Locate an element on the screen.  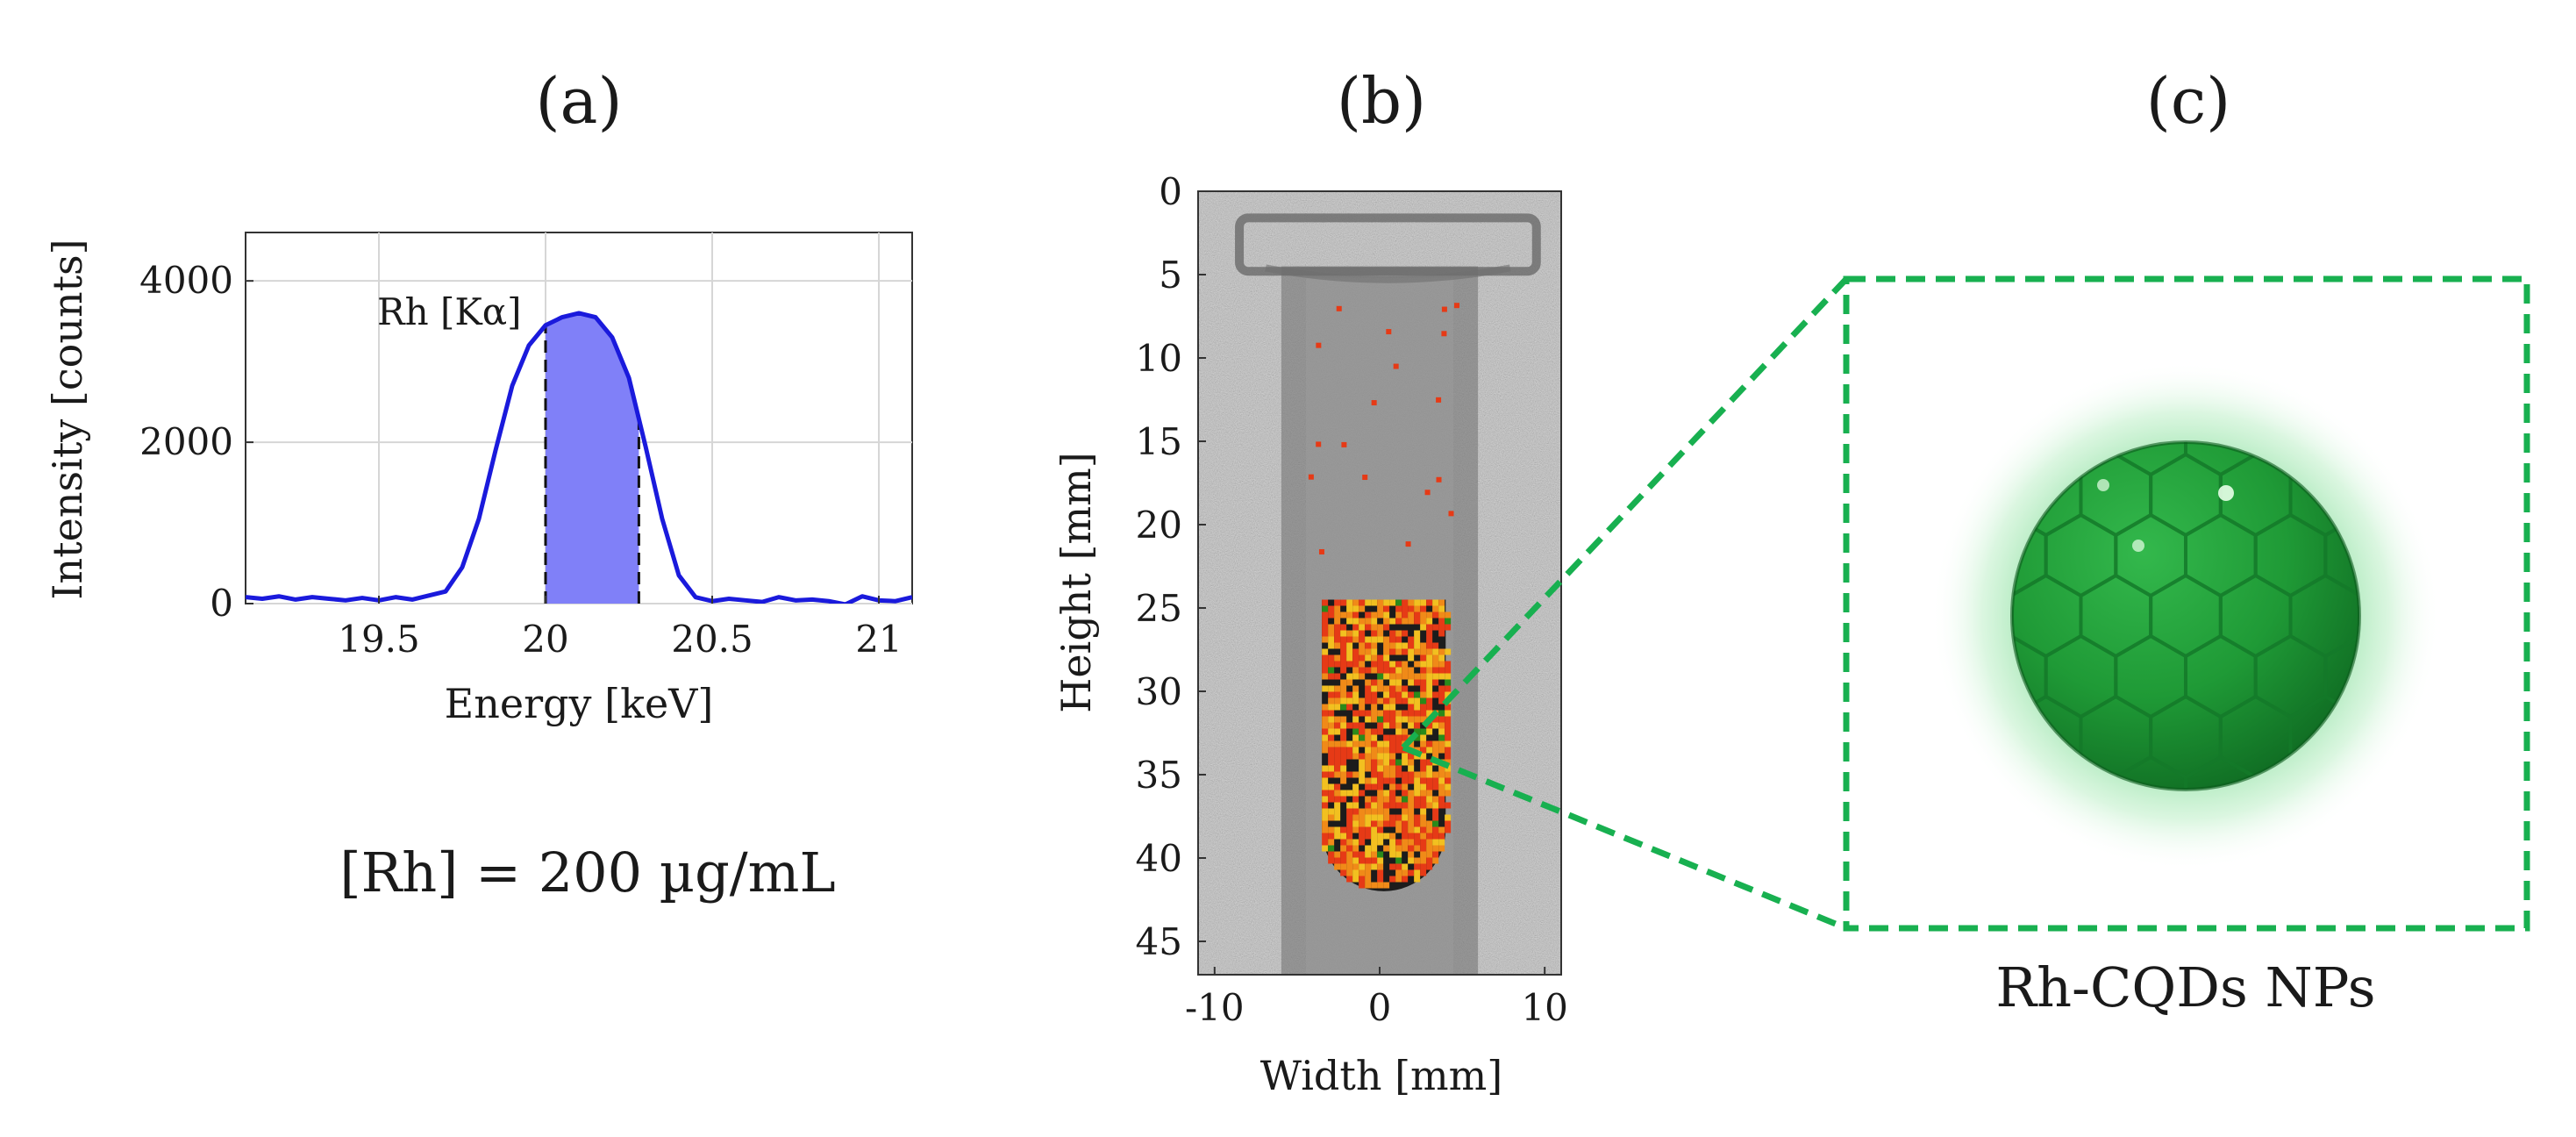
zoom-connector-lines is located at coordinates (1625, 604).